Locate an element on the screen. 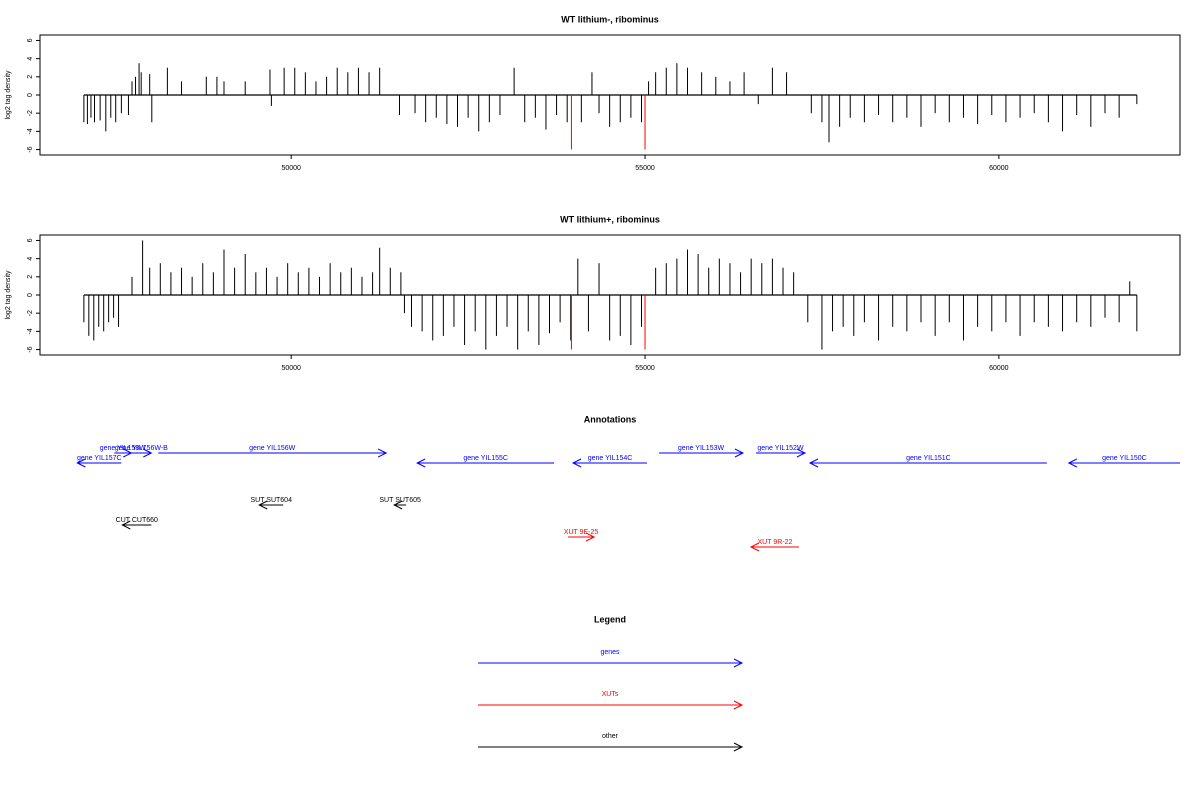 This screenshot has width=1200, height=800. annotation-label: gene YIL155C is located at coordinates (485, 458).